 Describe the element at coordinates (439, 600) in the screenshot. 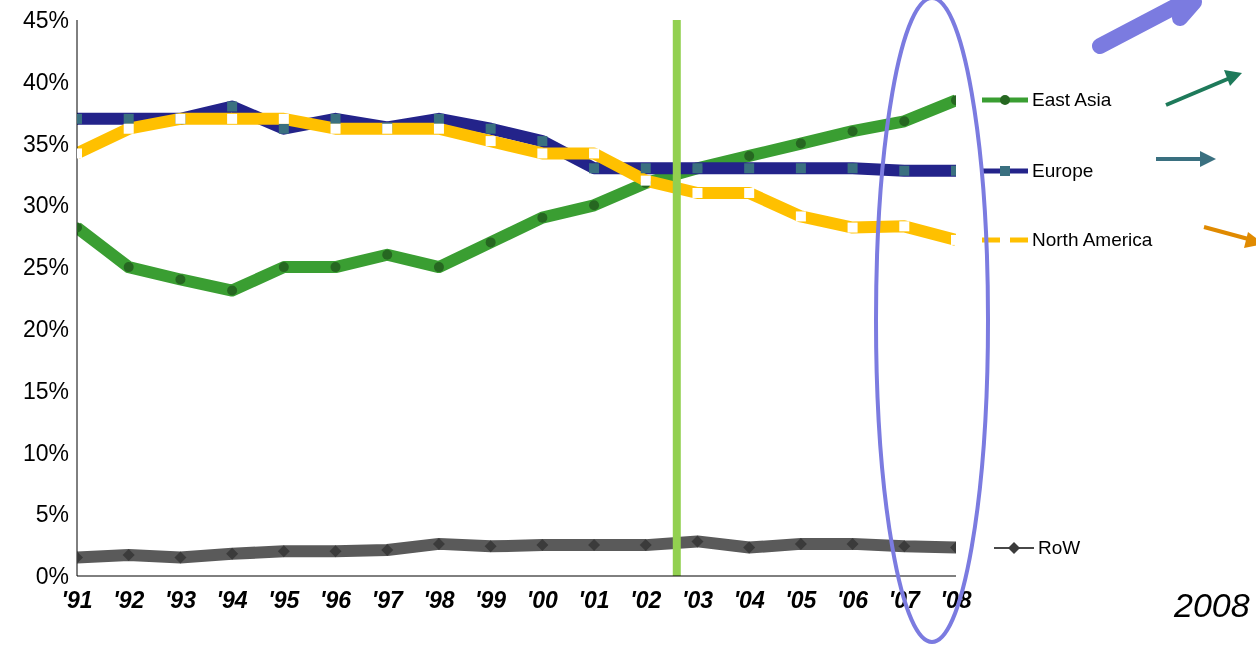

I see `x-tick-label: '98` at that location.